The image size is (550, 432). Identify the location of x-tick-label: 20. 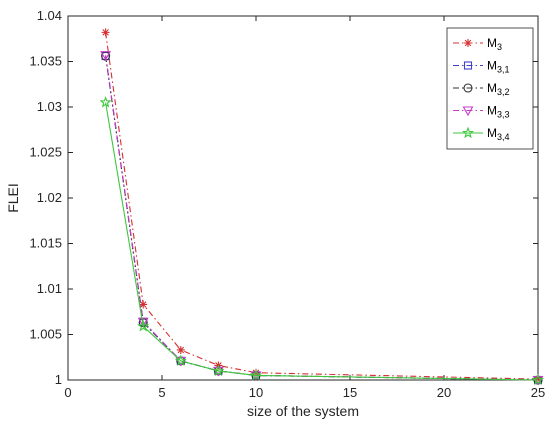
(444, 392).